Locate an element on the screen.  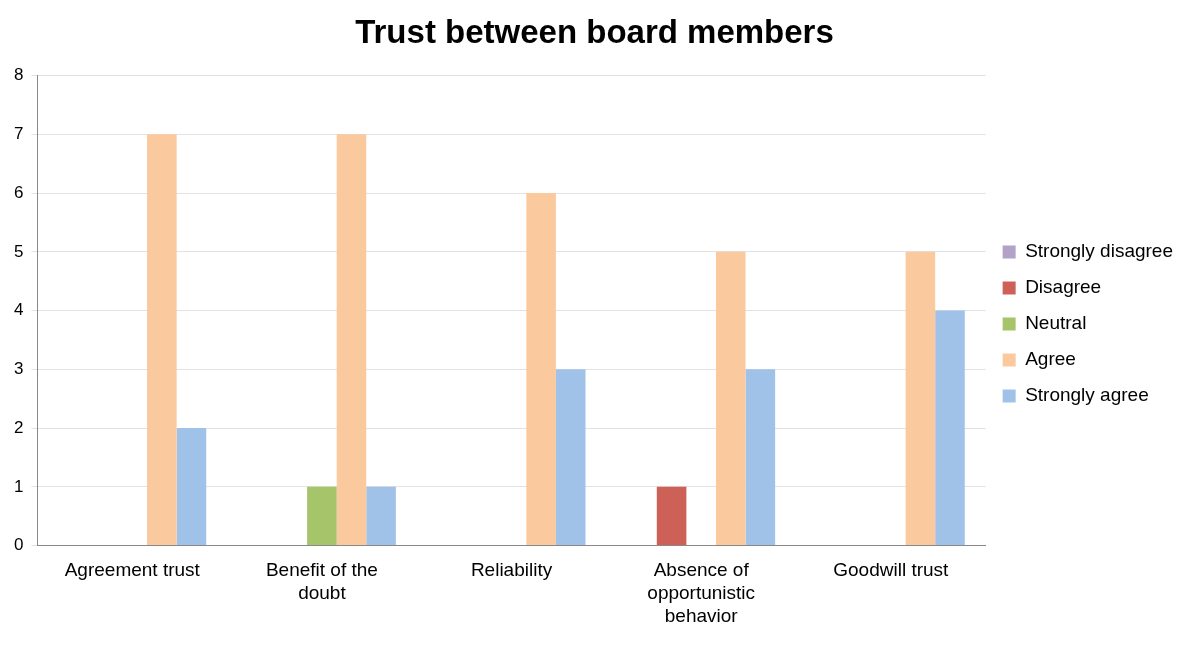
x-tick-label: Reliability is located at coordinates (511, 570).